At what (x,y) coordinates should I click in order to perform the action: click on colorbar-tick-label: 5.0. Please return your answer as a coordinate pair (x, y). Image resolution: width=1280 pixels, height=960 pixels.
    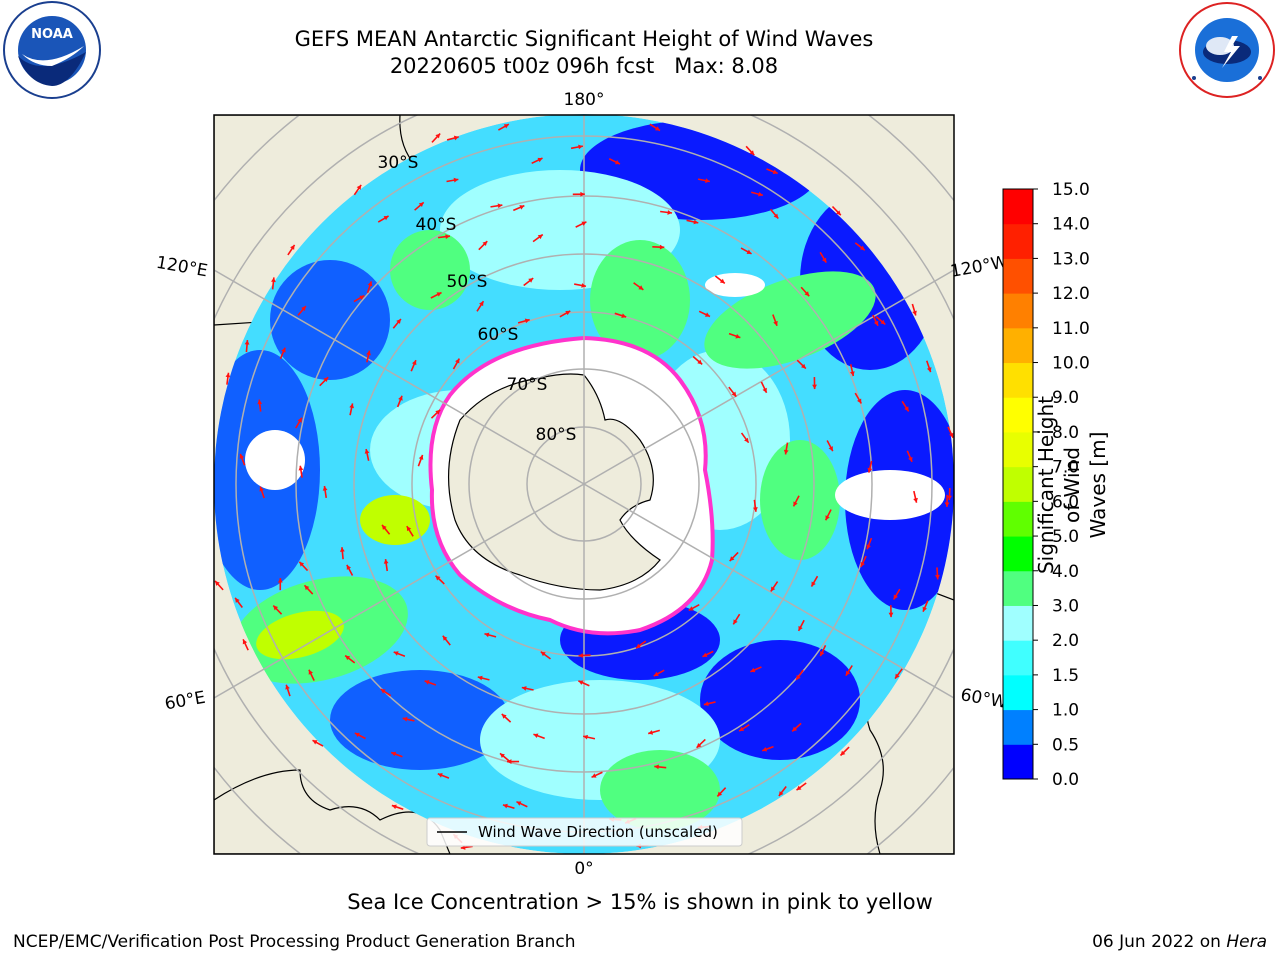
    Looking at the image, I should click on (1065, 537).